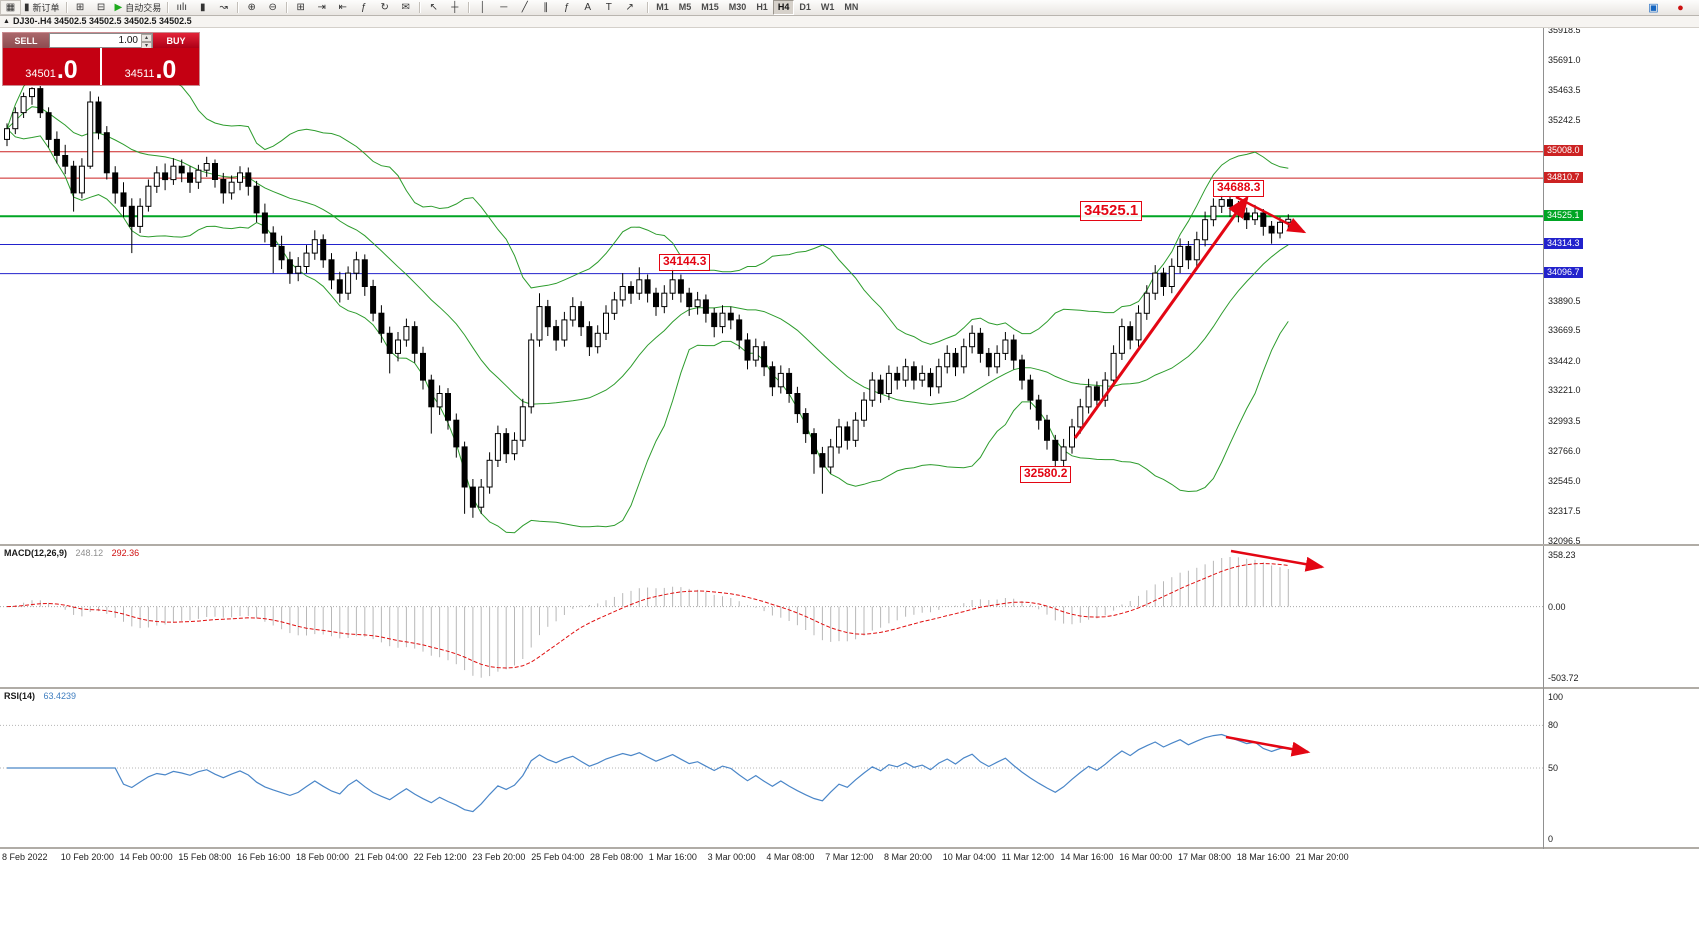  What do you see at coordinates (25, 857) in the screenshot?
I see `time-tick: 8 Feb 2022` at bounding box center [25, 857].